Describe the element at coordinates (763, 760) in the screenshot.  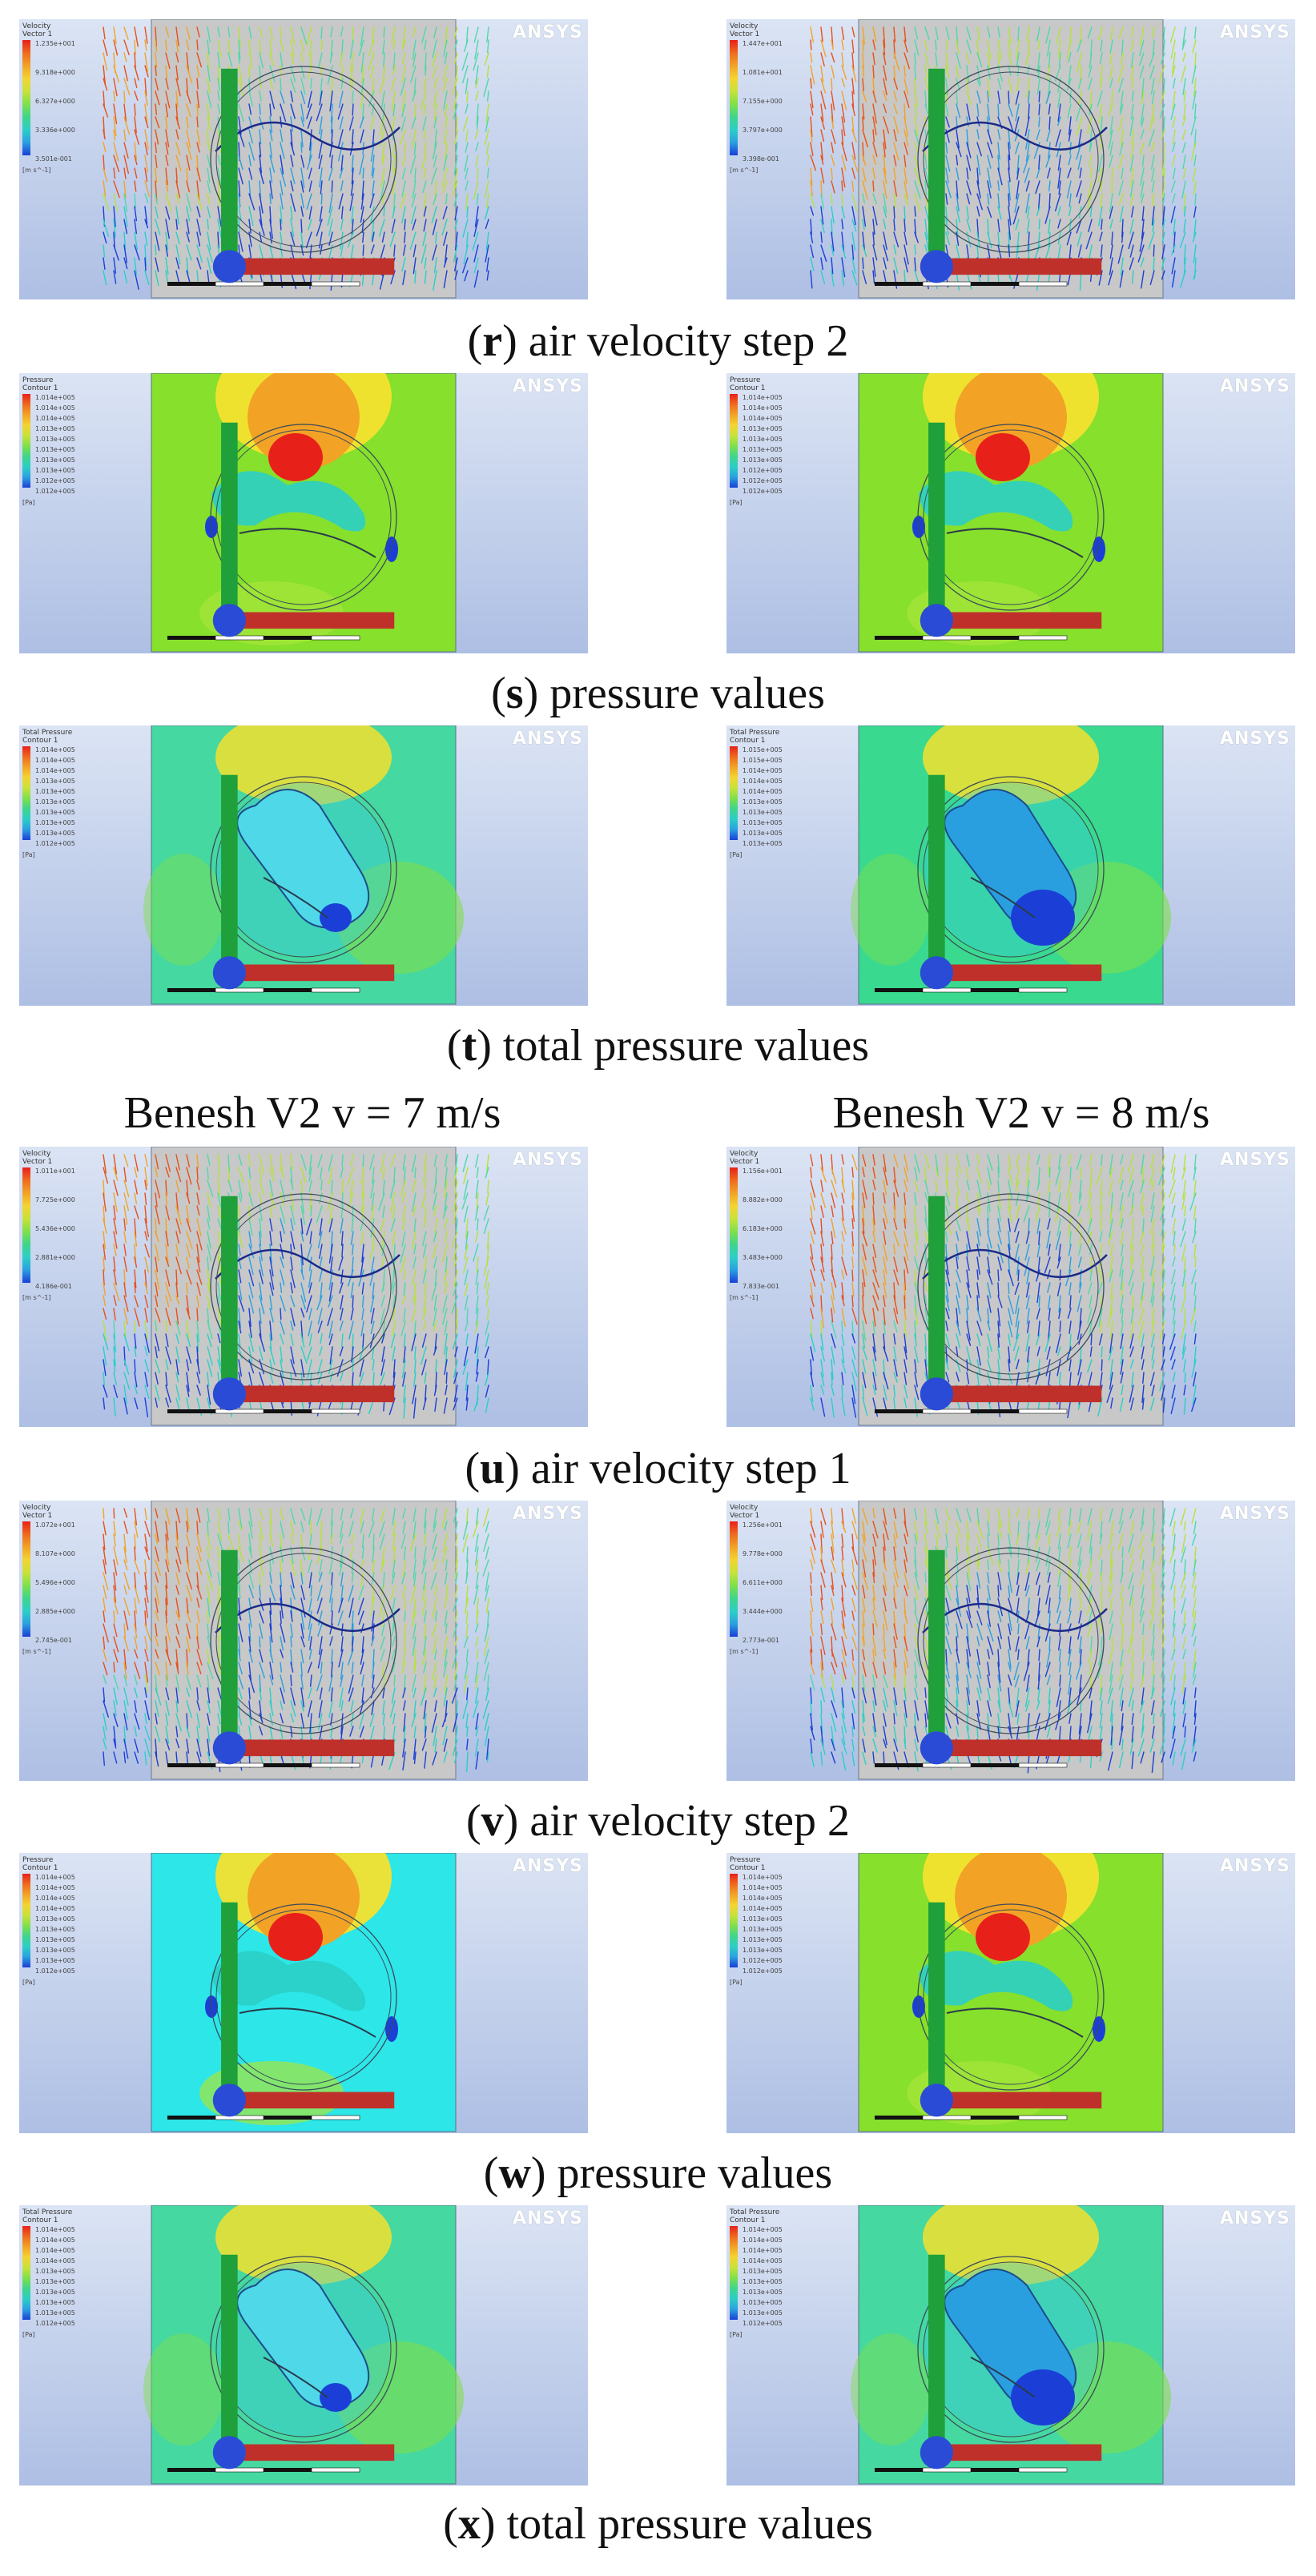
I see `legend-value: 1.015e+005` at that location.